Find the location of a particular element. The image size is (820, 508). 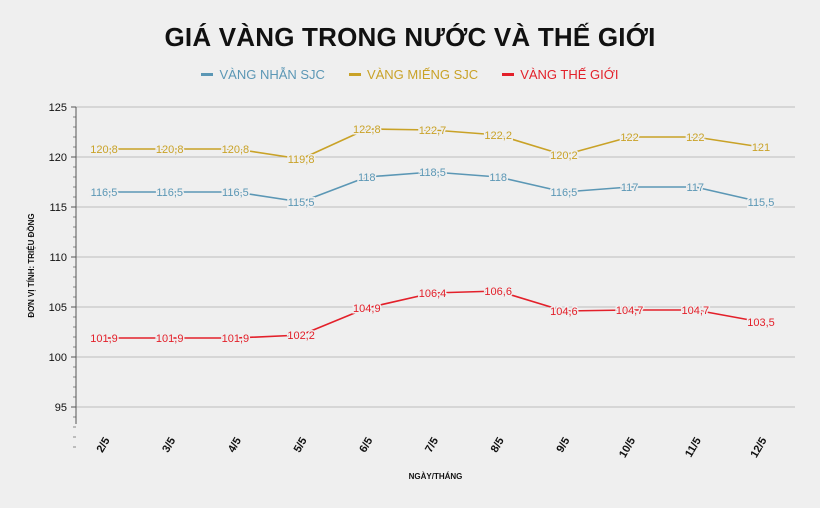

data-label: 118,5 is located at coordinates (432, 173).